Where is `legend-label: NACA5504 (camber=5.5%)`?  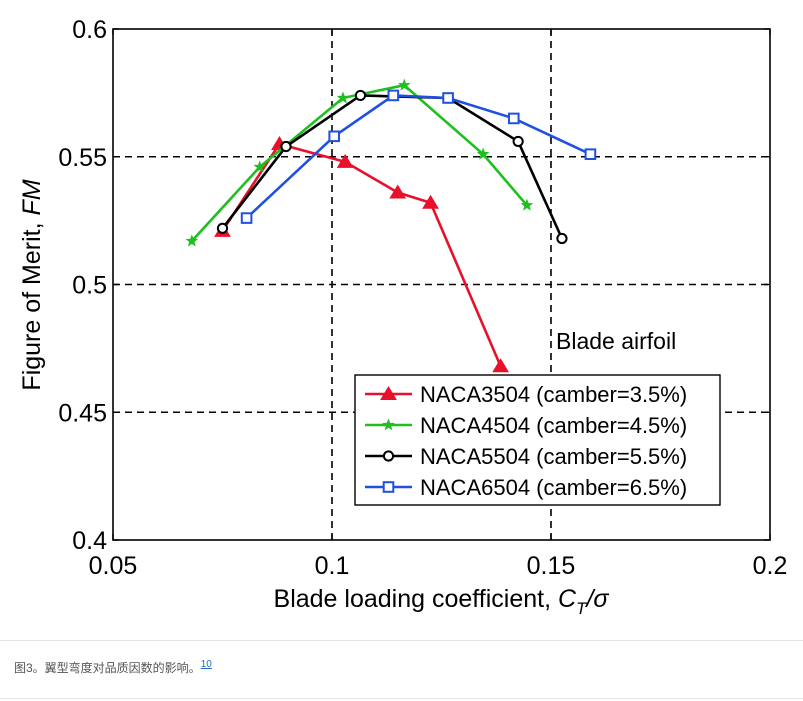
legend-label: NACA5504 (camber=5.5%) is located at coordinates (553, 456).